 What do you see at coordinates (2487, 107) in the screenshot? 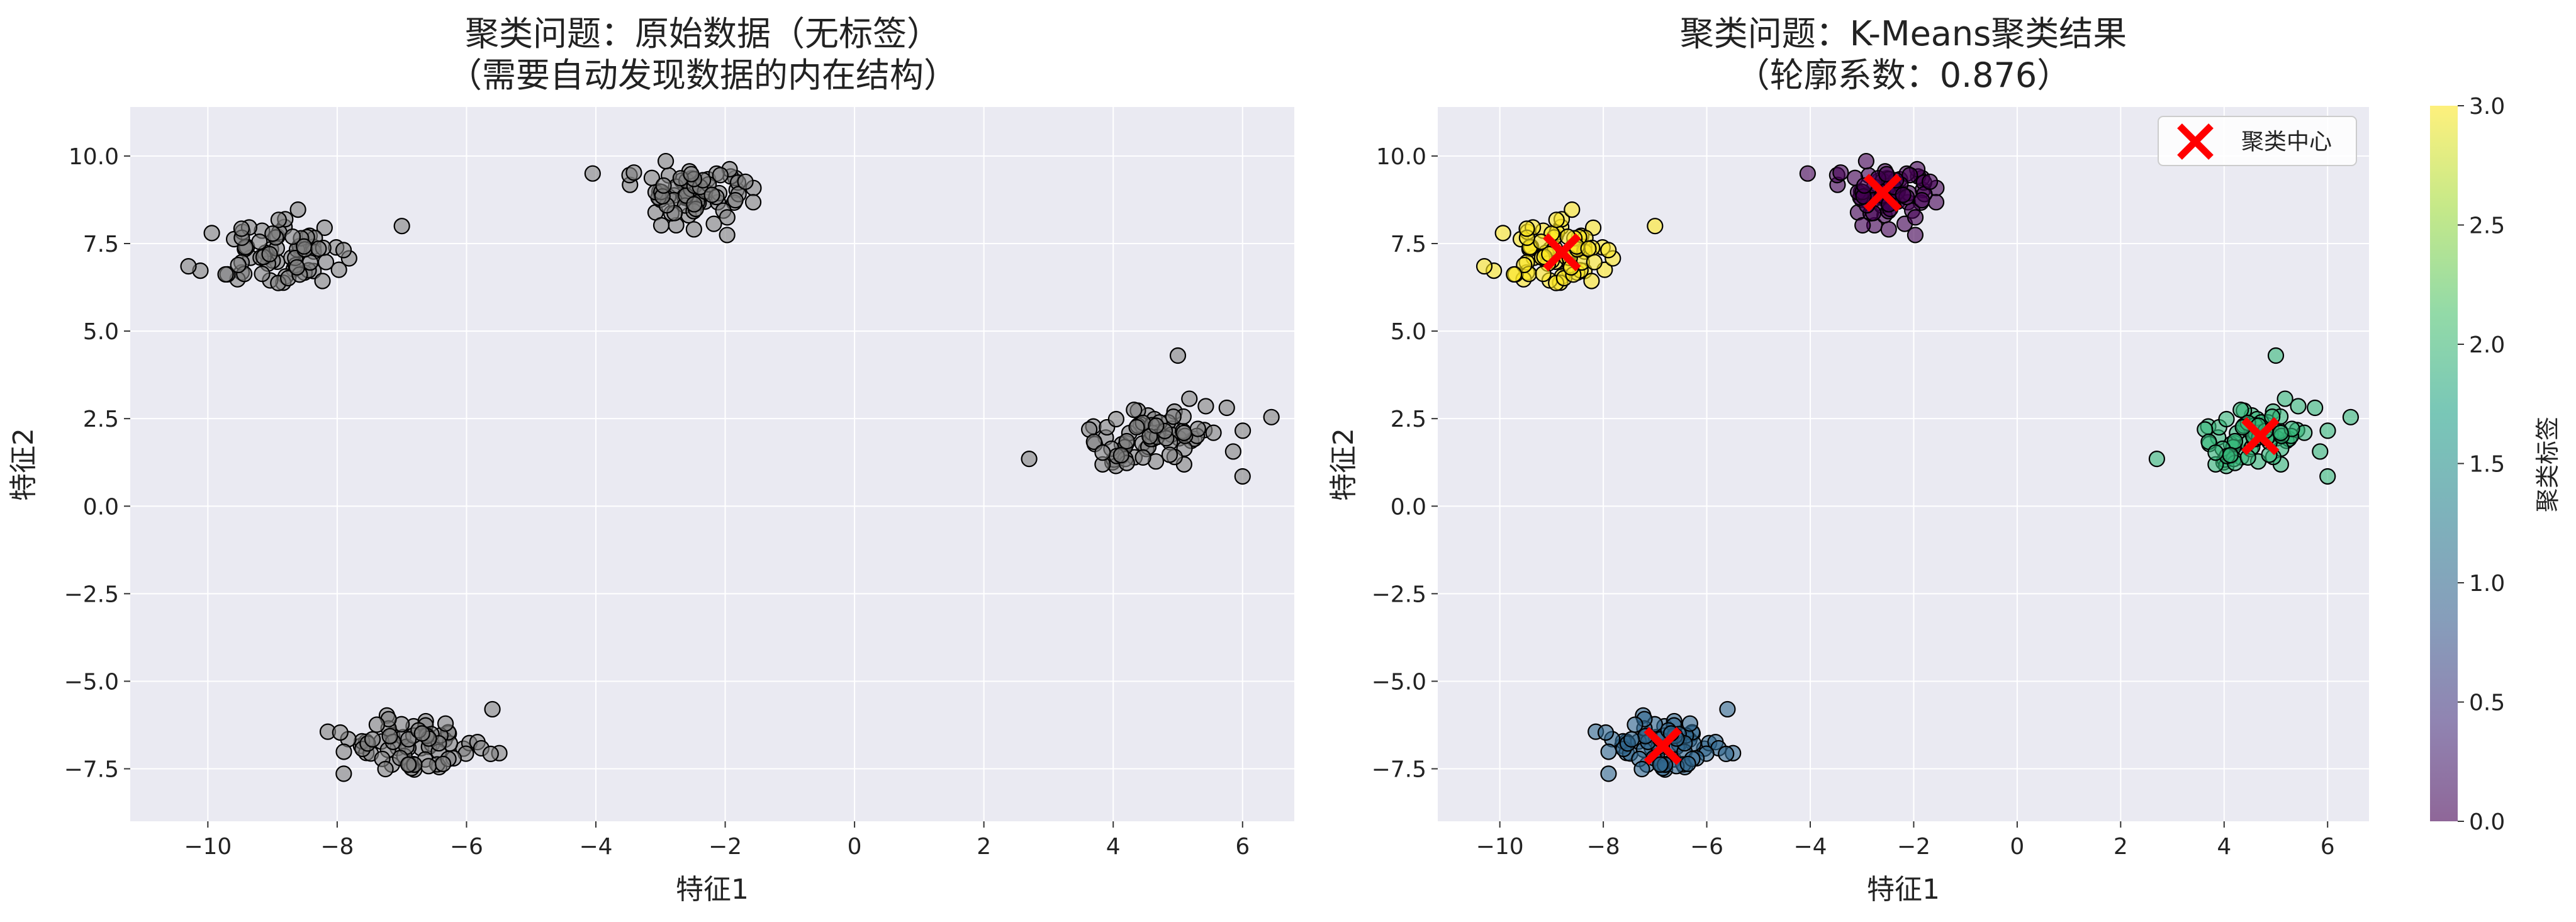
I see `colorbar-tick-label: 3.0` at bounding box center [2487, 107].